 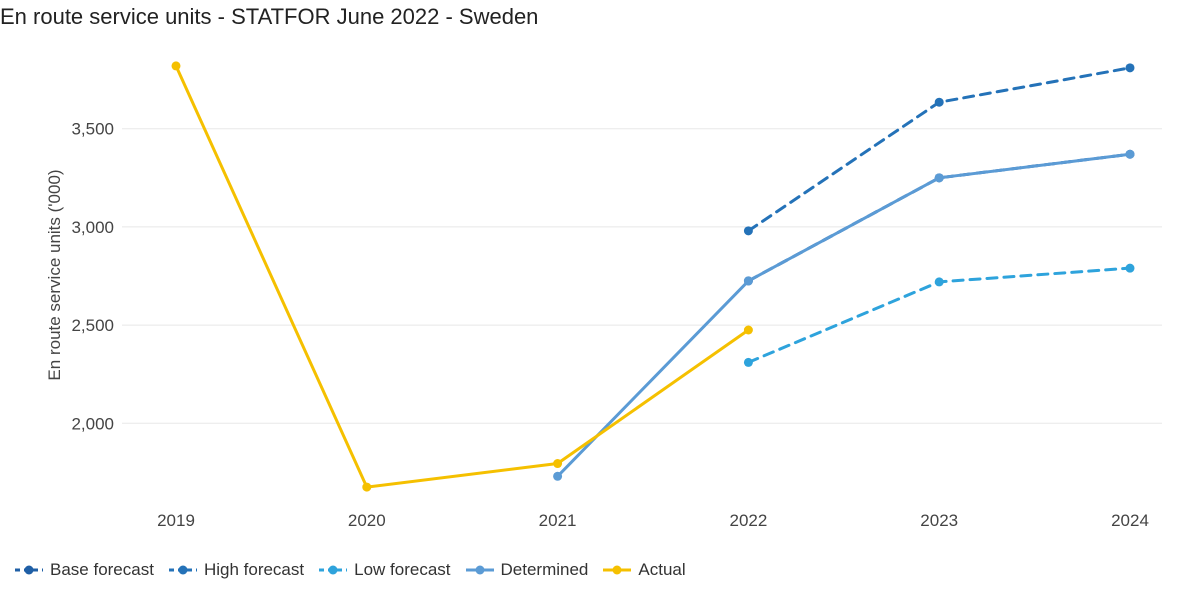 I want to click on legend-label: Determined, so click(x=544, y=569).